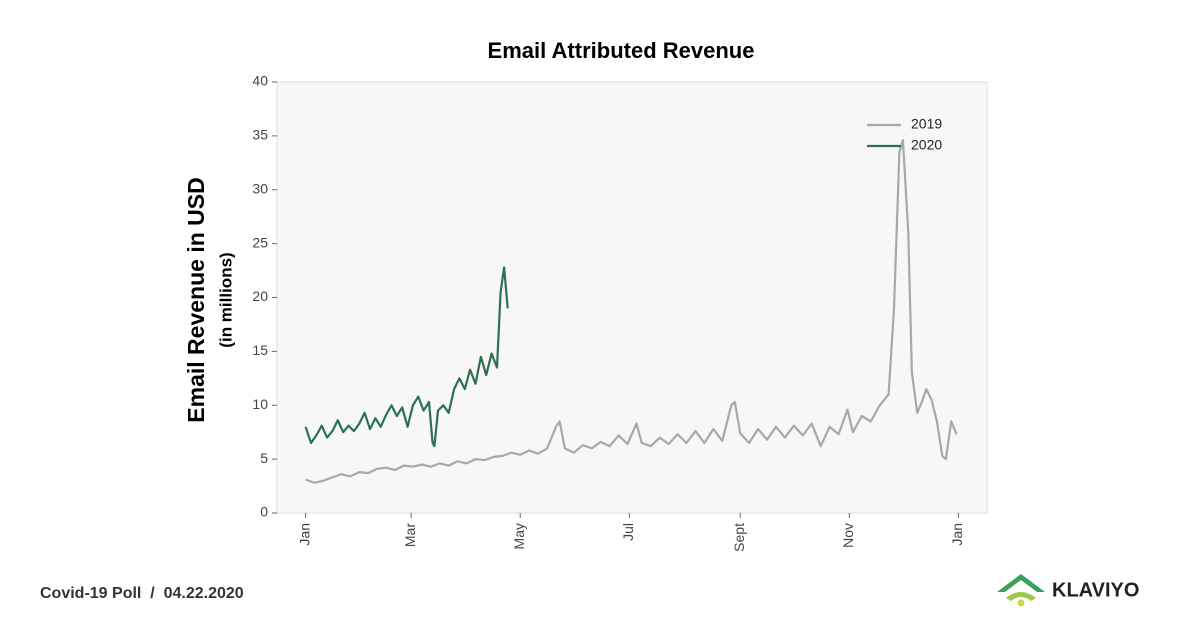 The image size is (1200, 638). I want to click on x-tick-label: Sept, so click(739, 537).